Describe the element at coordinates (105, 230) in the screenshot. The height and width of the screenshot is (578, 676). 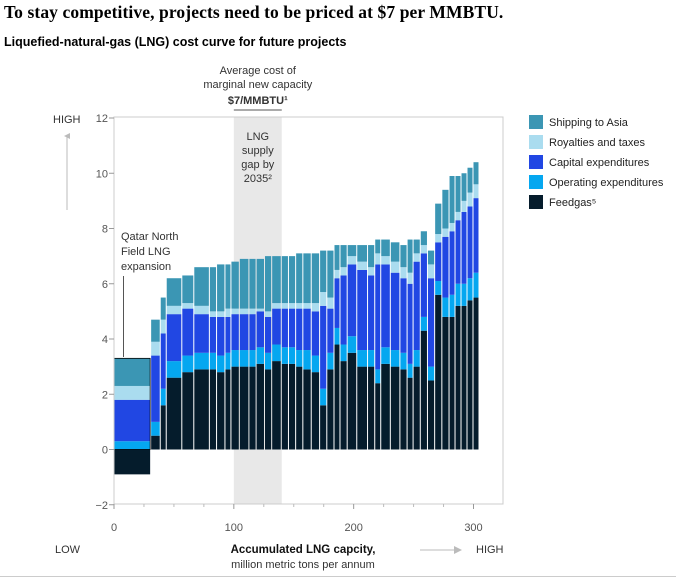
I see `y-tick-label: 8` at that location.